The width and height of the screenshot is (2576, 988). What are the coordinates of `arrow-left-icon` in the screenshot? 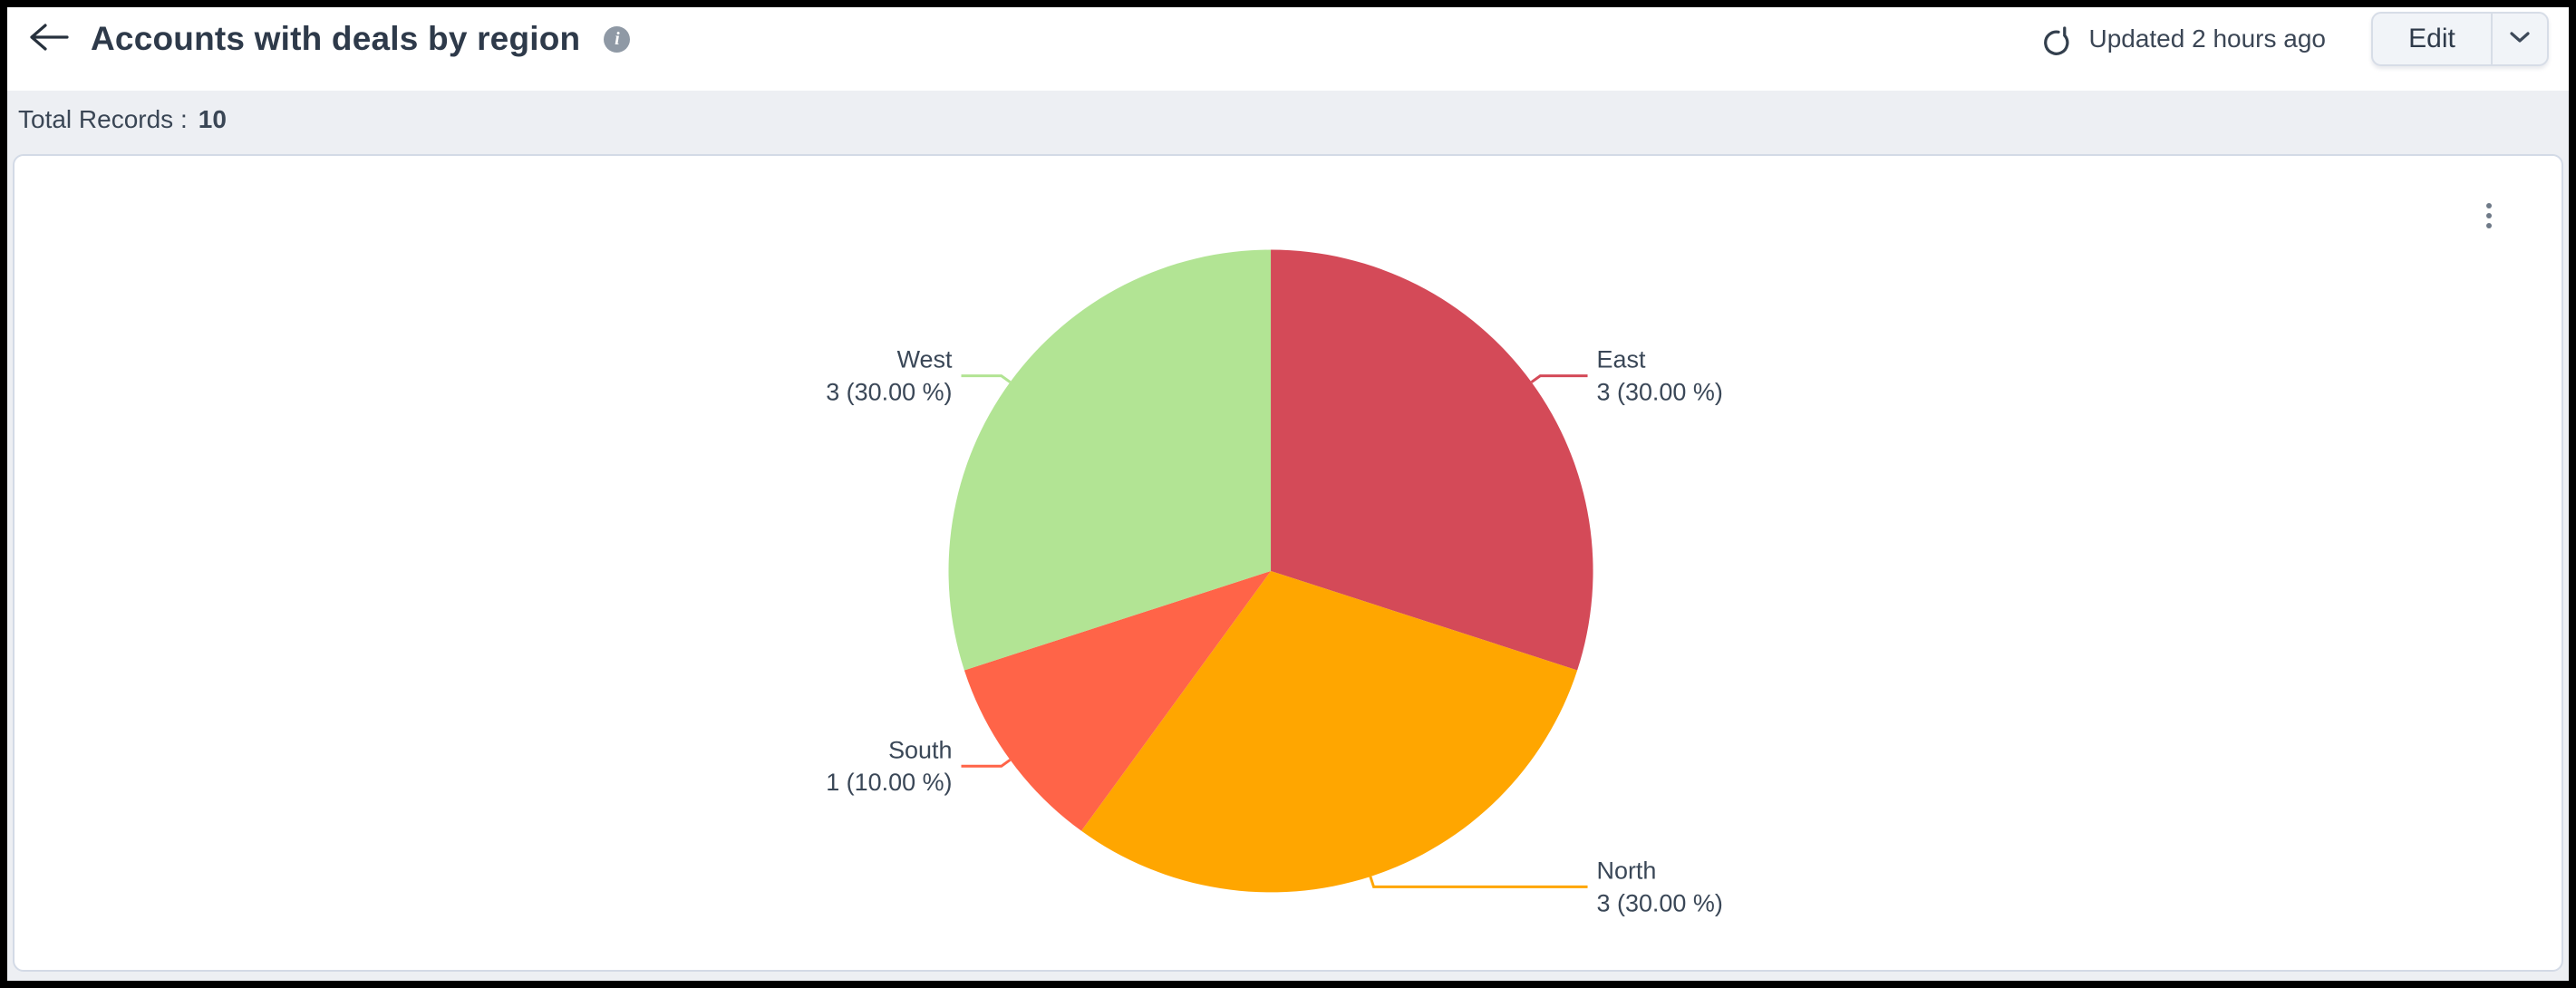 It's located at (49, 40).